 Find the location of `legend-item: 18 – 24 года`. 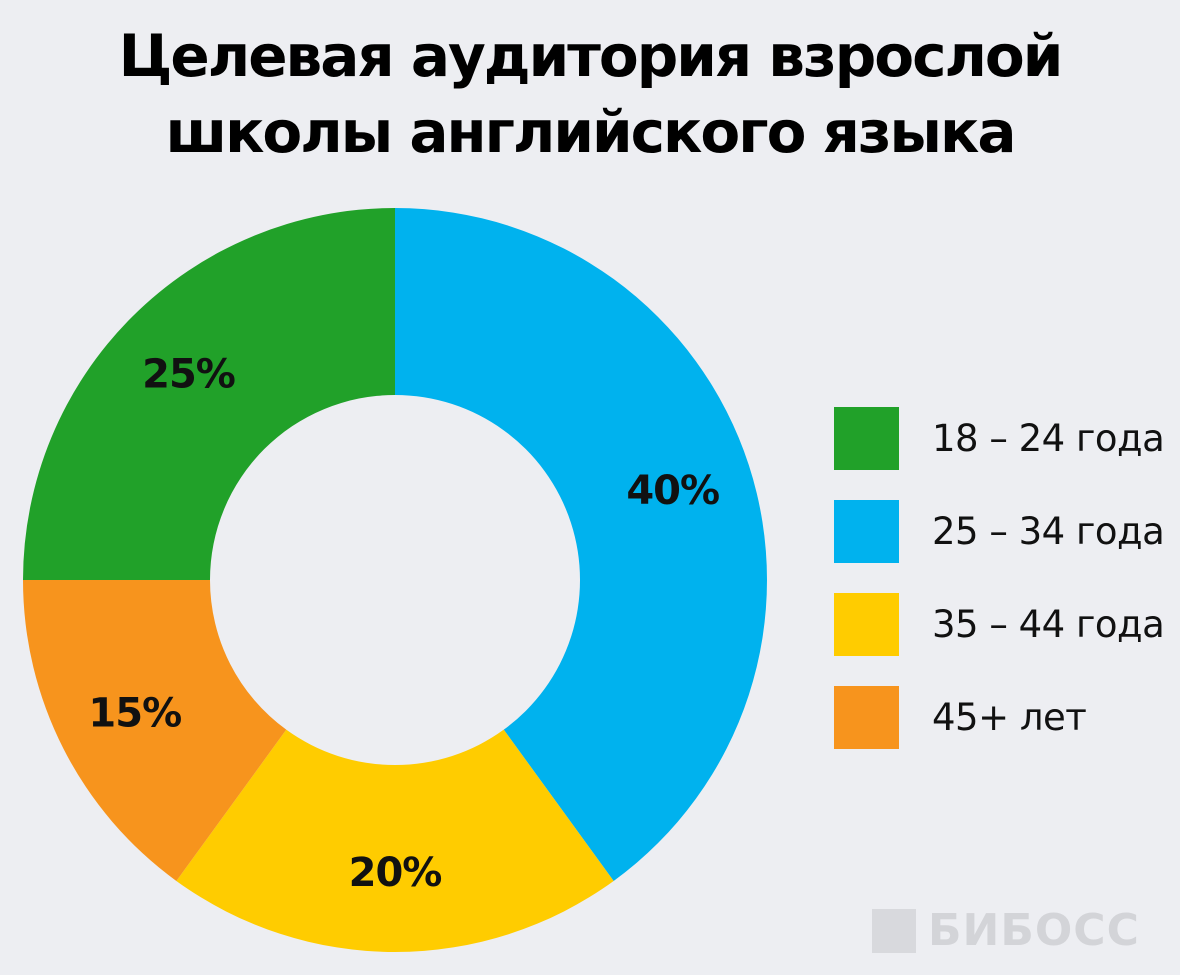

legend-item: 18 – 24 года is located at coordinates (999, 438).